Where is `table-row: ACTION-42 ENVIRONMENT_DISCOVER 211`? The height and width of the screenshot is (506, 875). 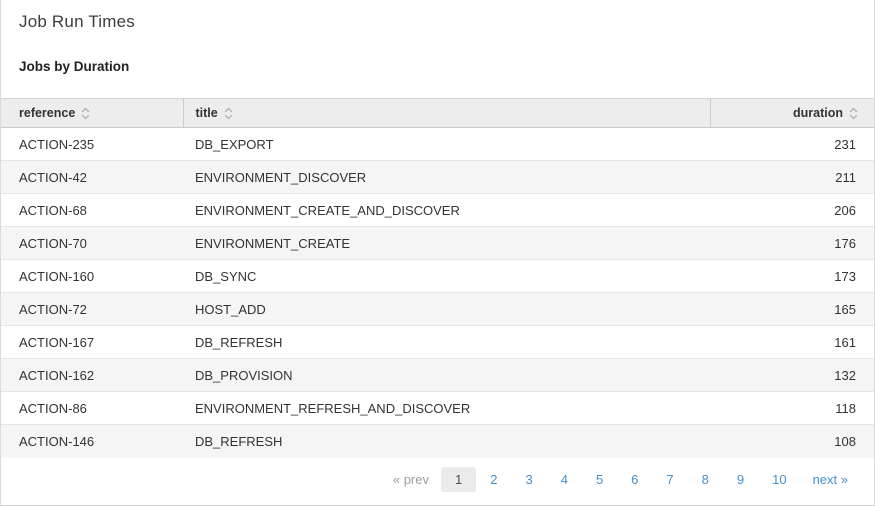
table-row: ACTION-42 ENVIRONMENT_DISCOVER 211 is located at coordinates (437, 177).